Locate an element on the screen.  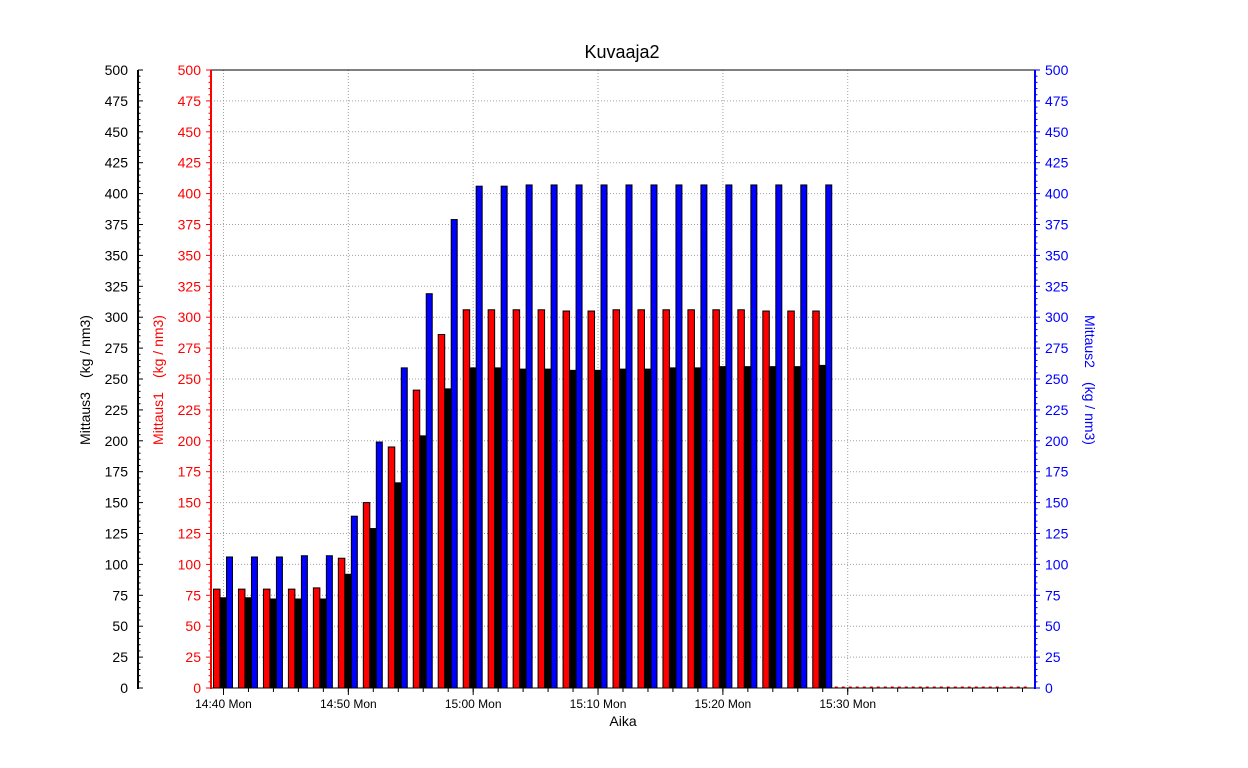
x-tick-label: 14:50 Mon is located at coordinates (348, 704).